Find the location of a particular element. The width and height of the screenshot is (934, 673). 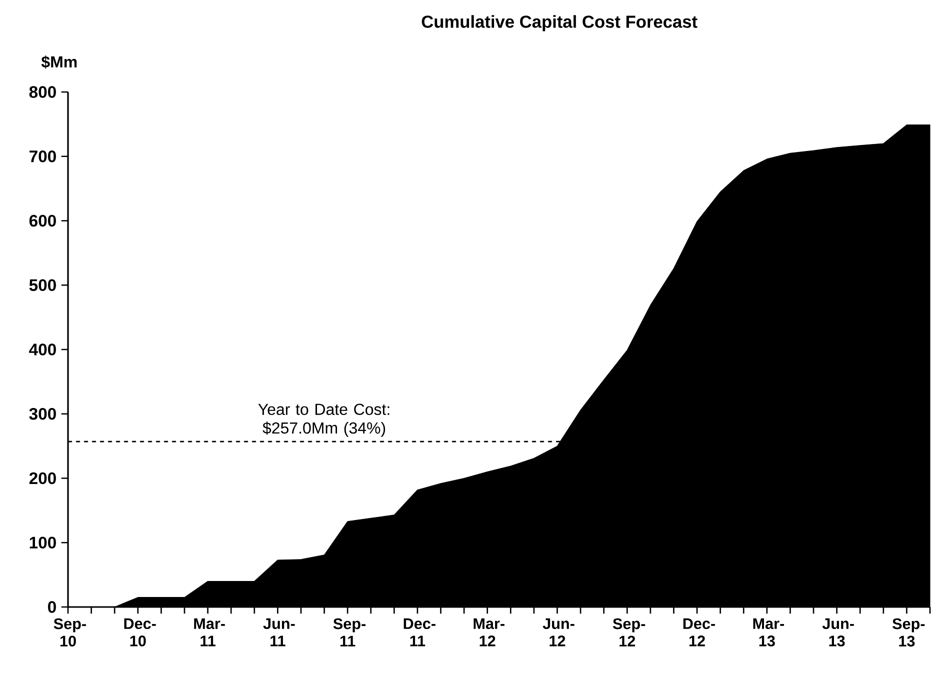

x-tick-label: Sep-11 is located at coordinates (349, 632).